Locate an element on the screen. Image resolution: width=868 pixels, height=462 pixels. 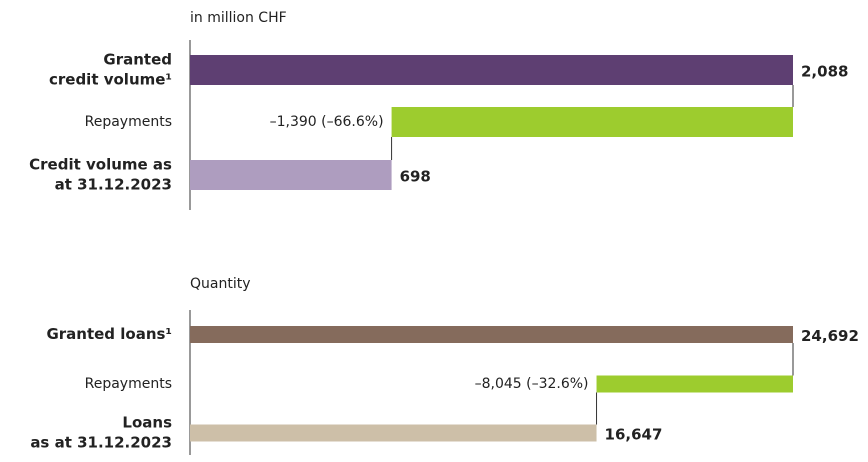
value-label: 698 is located at coordinates (415, 177).